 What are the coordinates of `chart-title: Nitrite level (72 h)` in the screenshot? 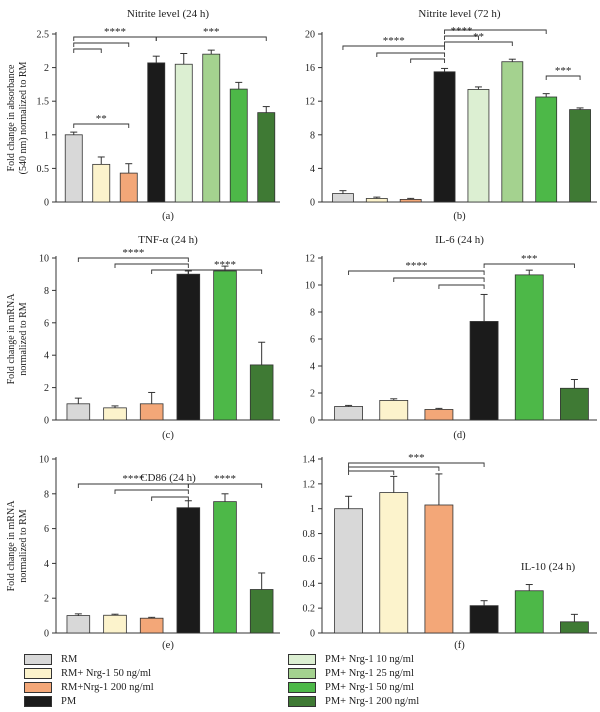 It's located at (459, 14).